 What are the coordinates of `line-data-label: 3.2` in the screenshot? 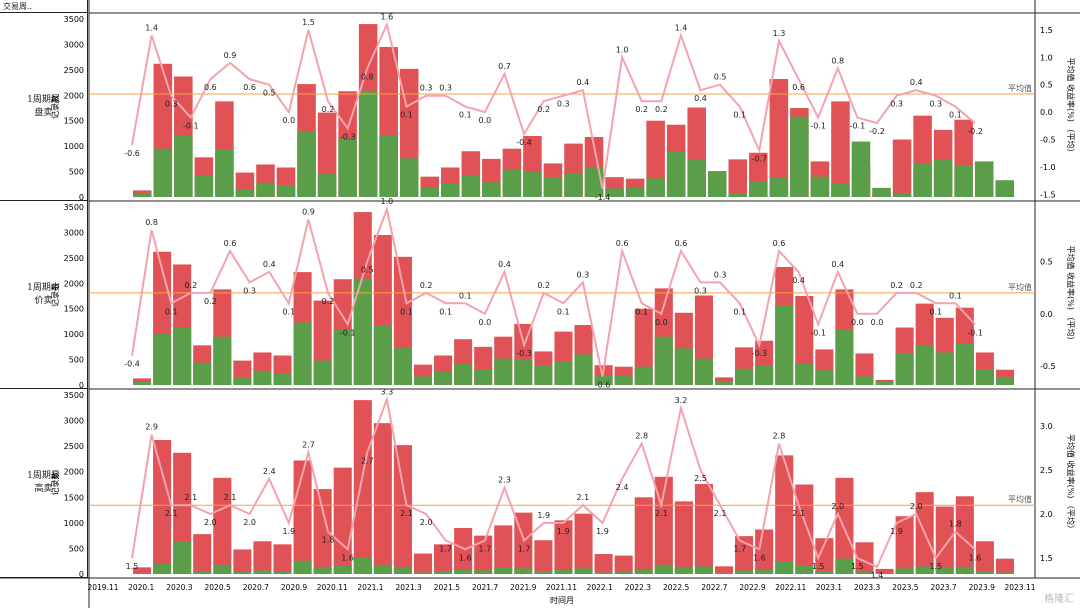 It's located at (681, 400).